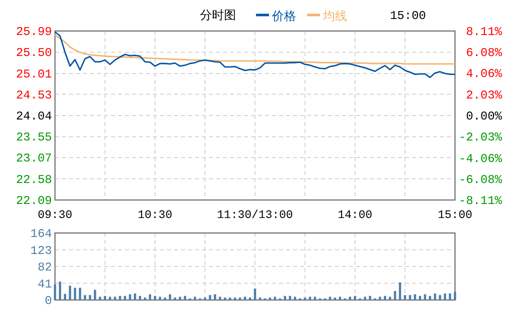 The width and height of the screenshot is (505, 330). What do you see at coordinates (480, 137) in the screenshot?
I see `y2-tick-label: -2.03%` at bounding box center [480, 137].